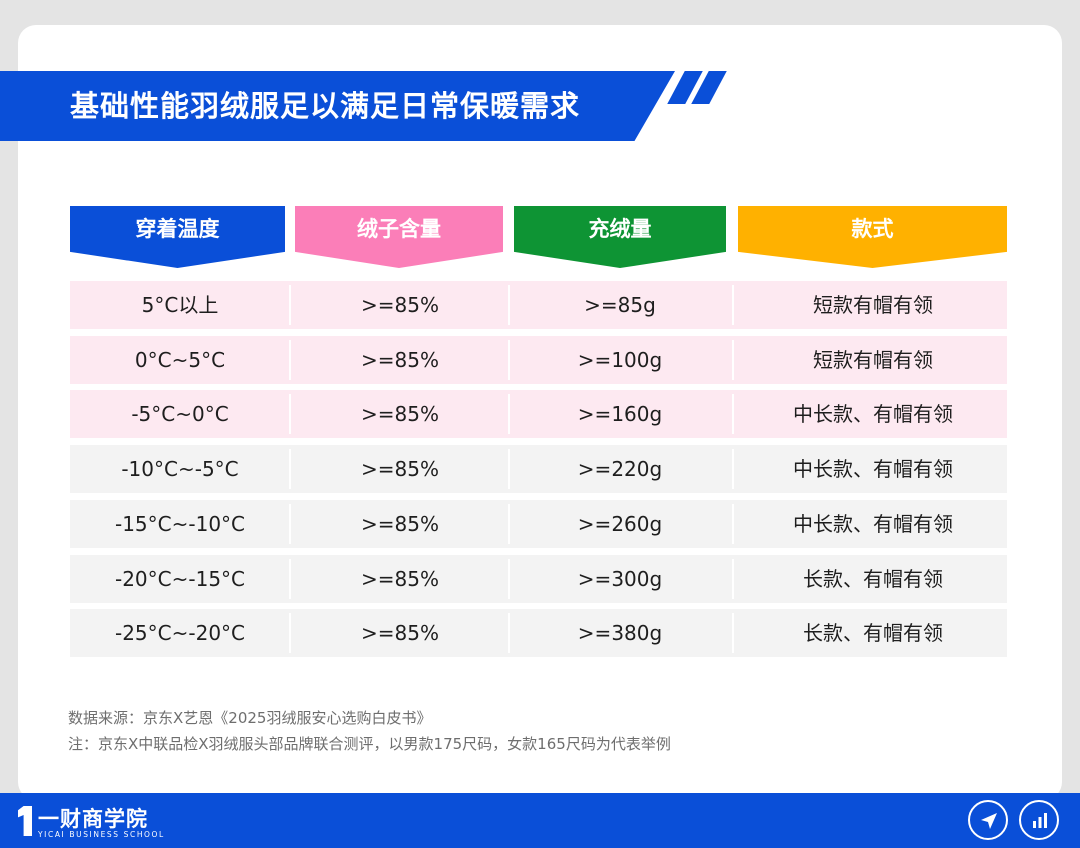 The width and height of the screenshot is (1080, 848). What do you see at coordinates (620, 579) in the screenshot?
I see `cell-fill-weight: >=300g` at bounding box center [620, 579].